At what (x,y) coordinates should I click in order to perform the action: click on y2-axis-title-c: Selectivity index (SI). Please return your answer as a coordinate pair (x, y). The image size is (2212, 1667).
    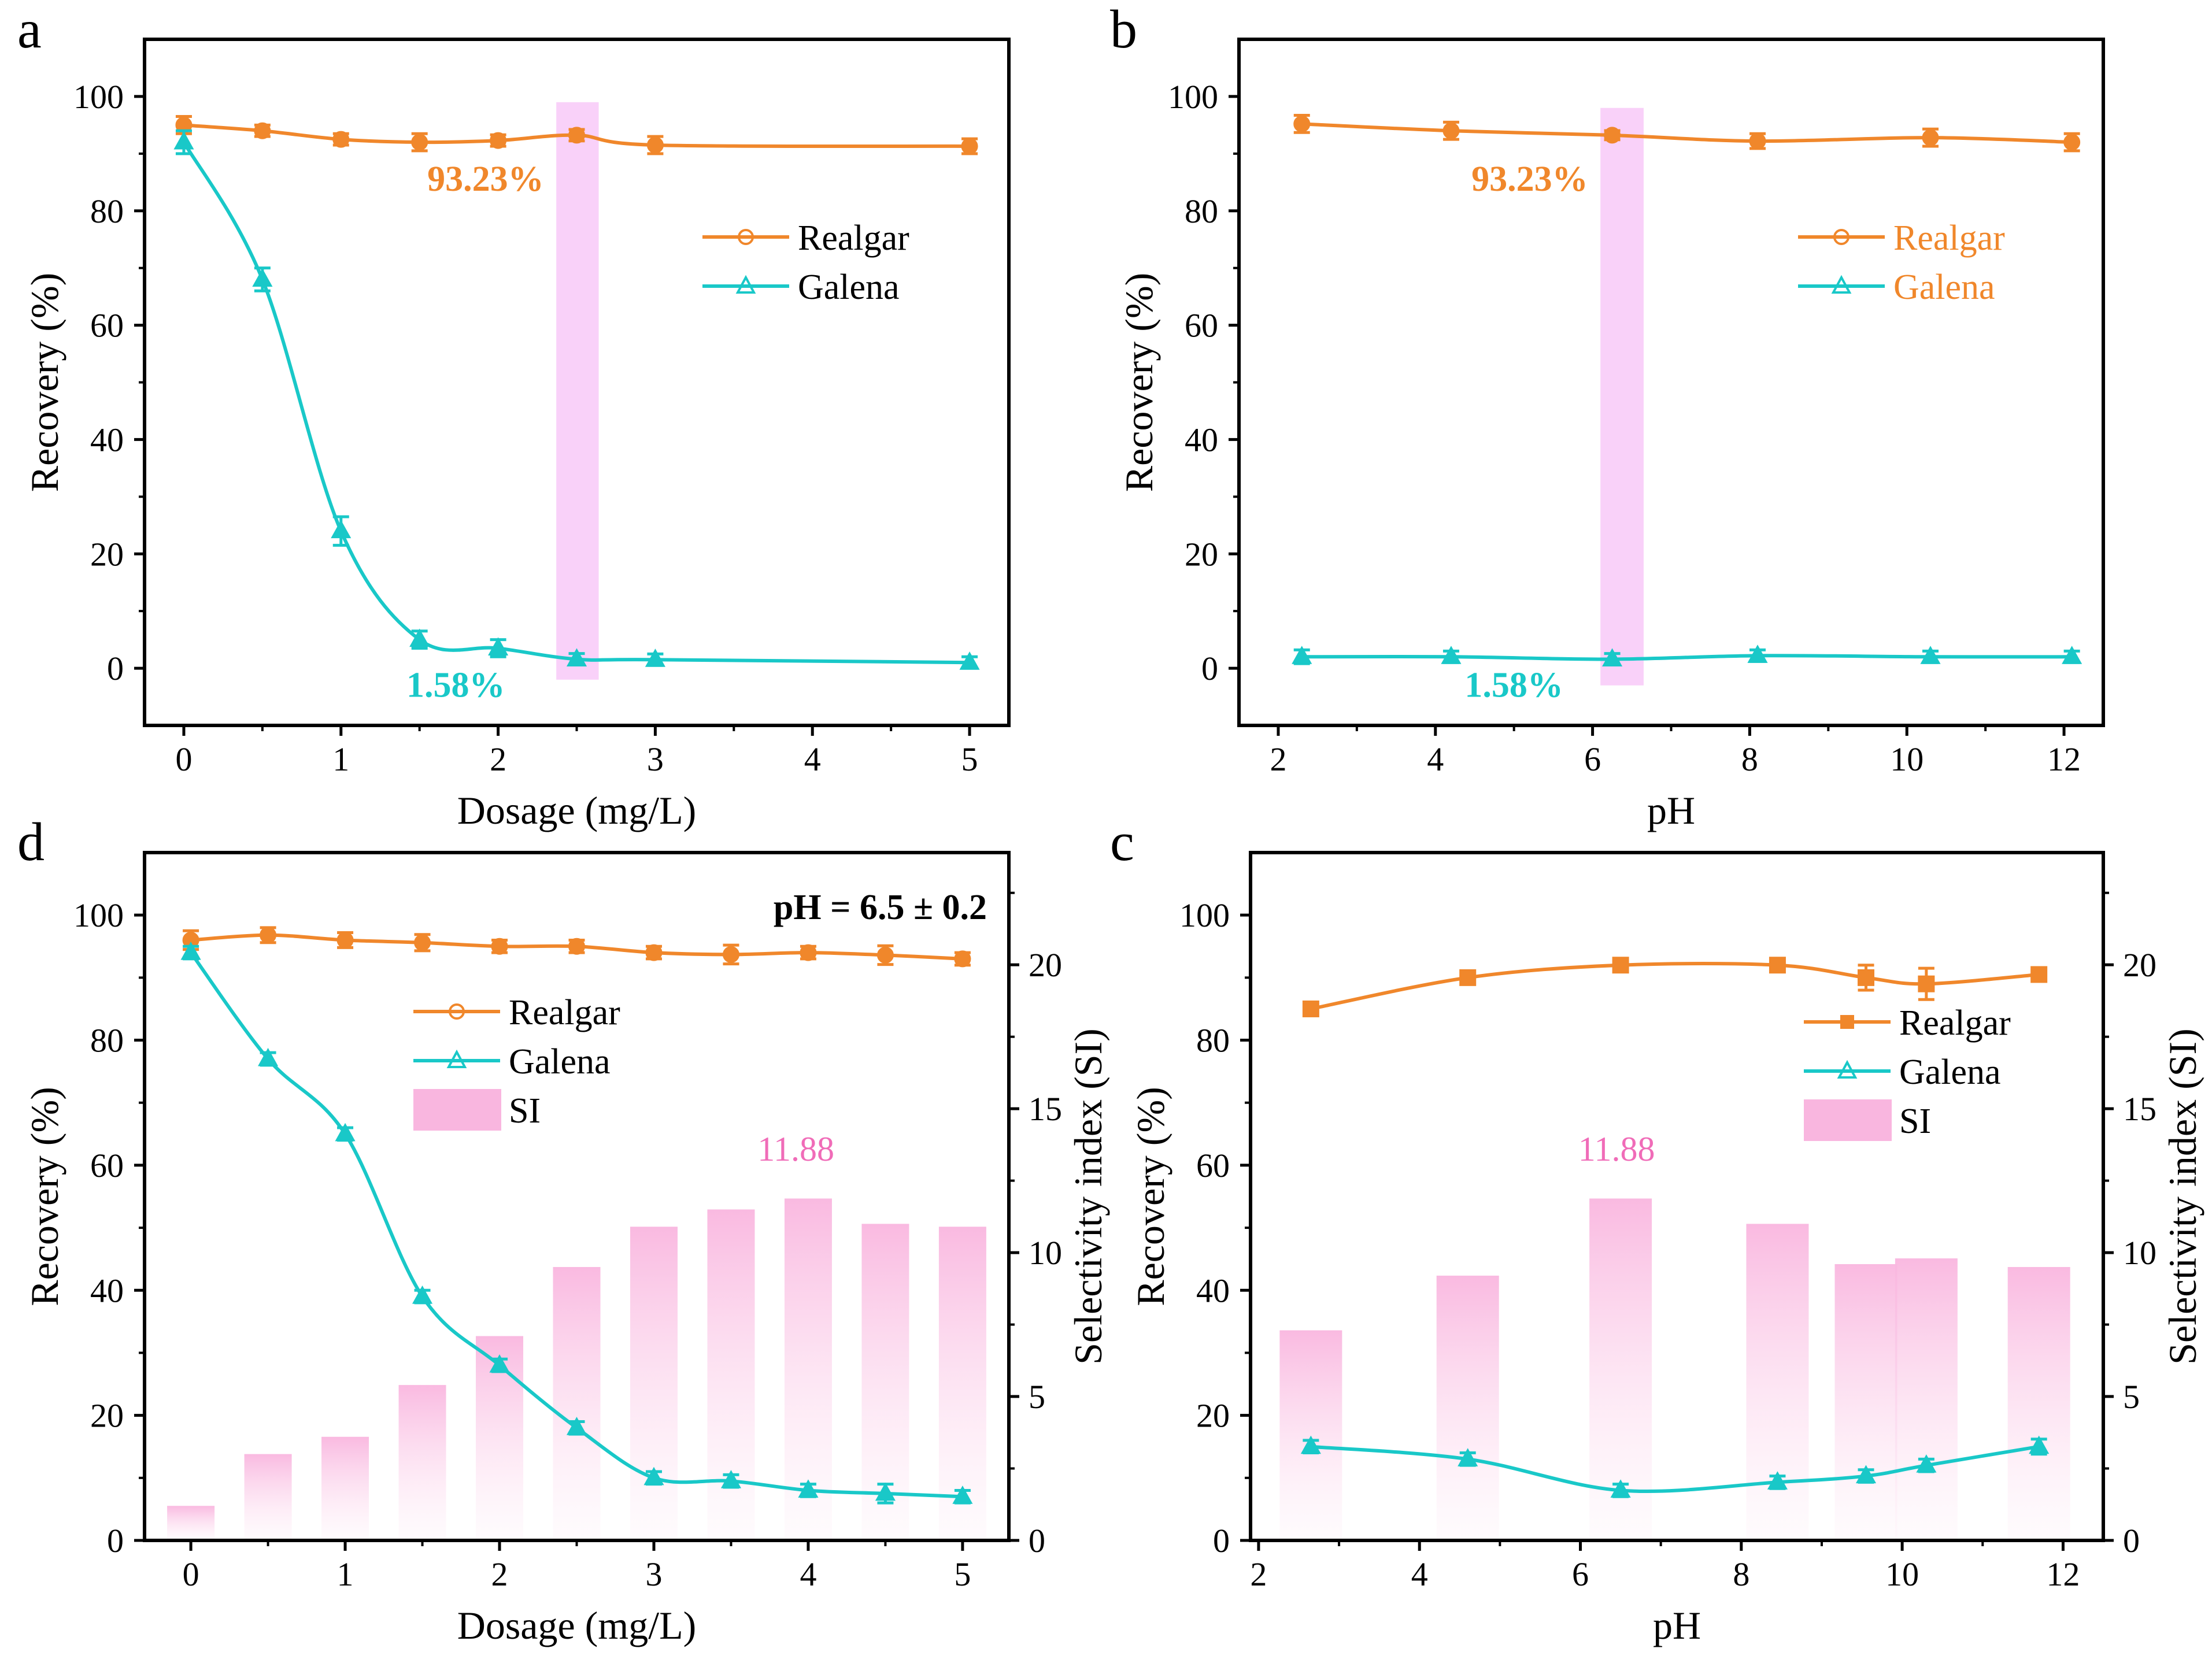
    Looking at the image, I should click on (2182, 1196).